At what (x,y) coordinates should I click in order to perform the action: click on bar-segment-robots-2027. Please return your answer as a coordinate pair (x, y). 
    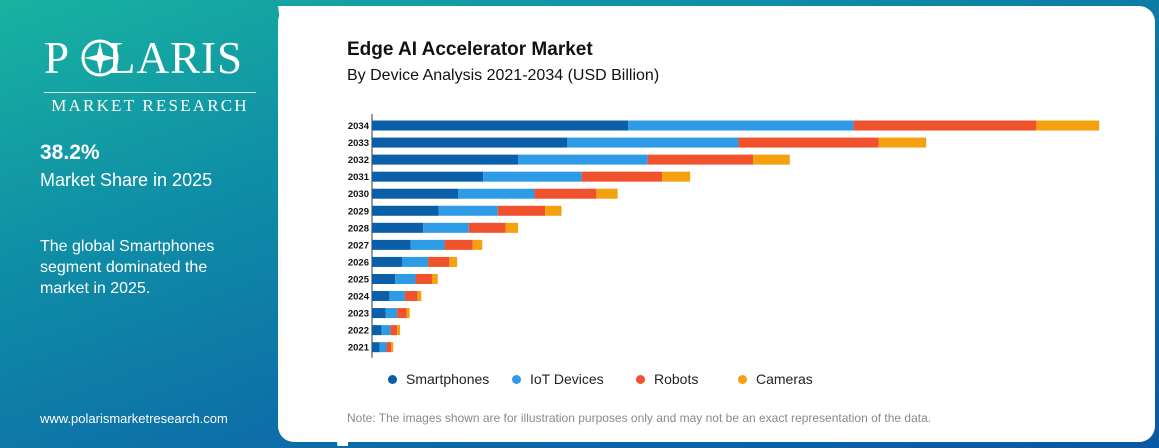
    Looking at the image, I should click on (458, 244).